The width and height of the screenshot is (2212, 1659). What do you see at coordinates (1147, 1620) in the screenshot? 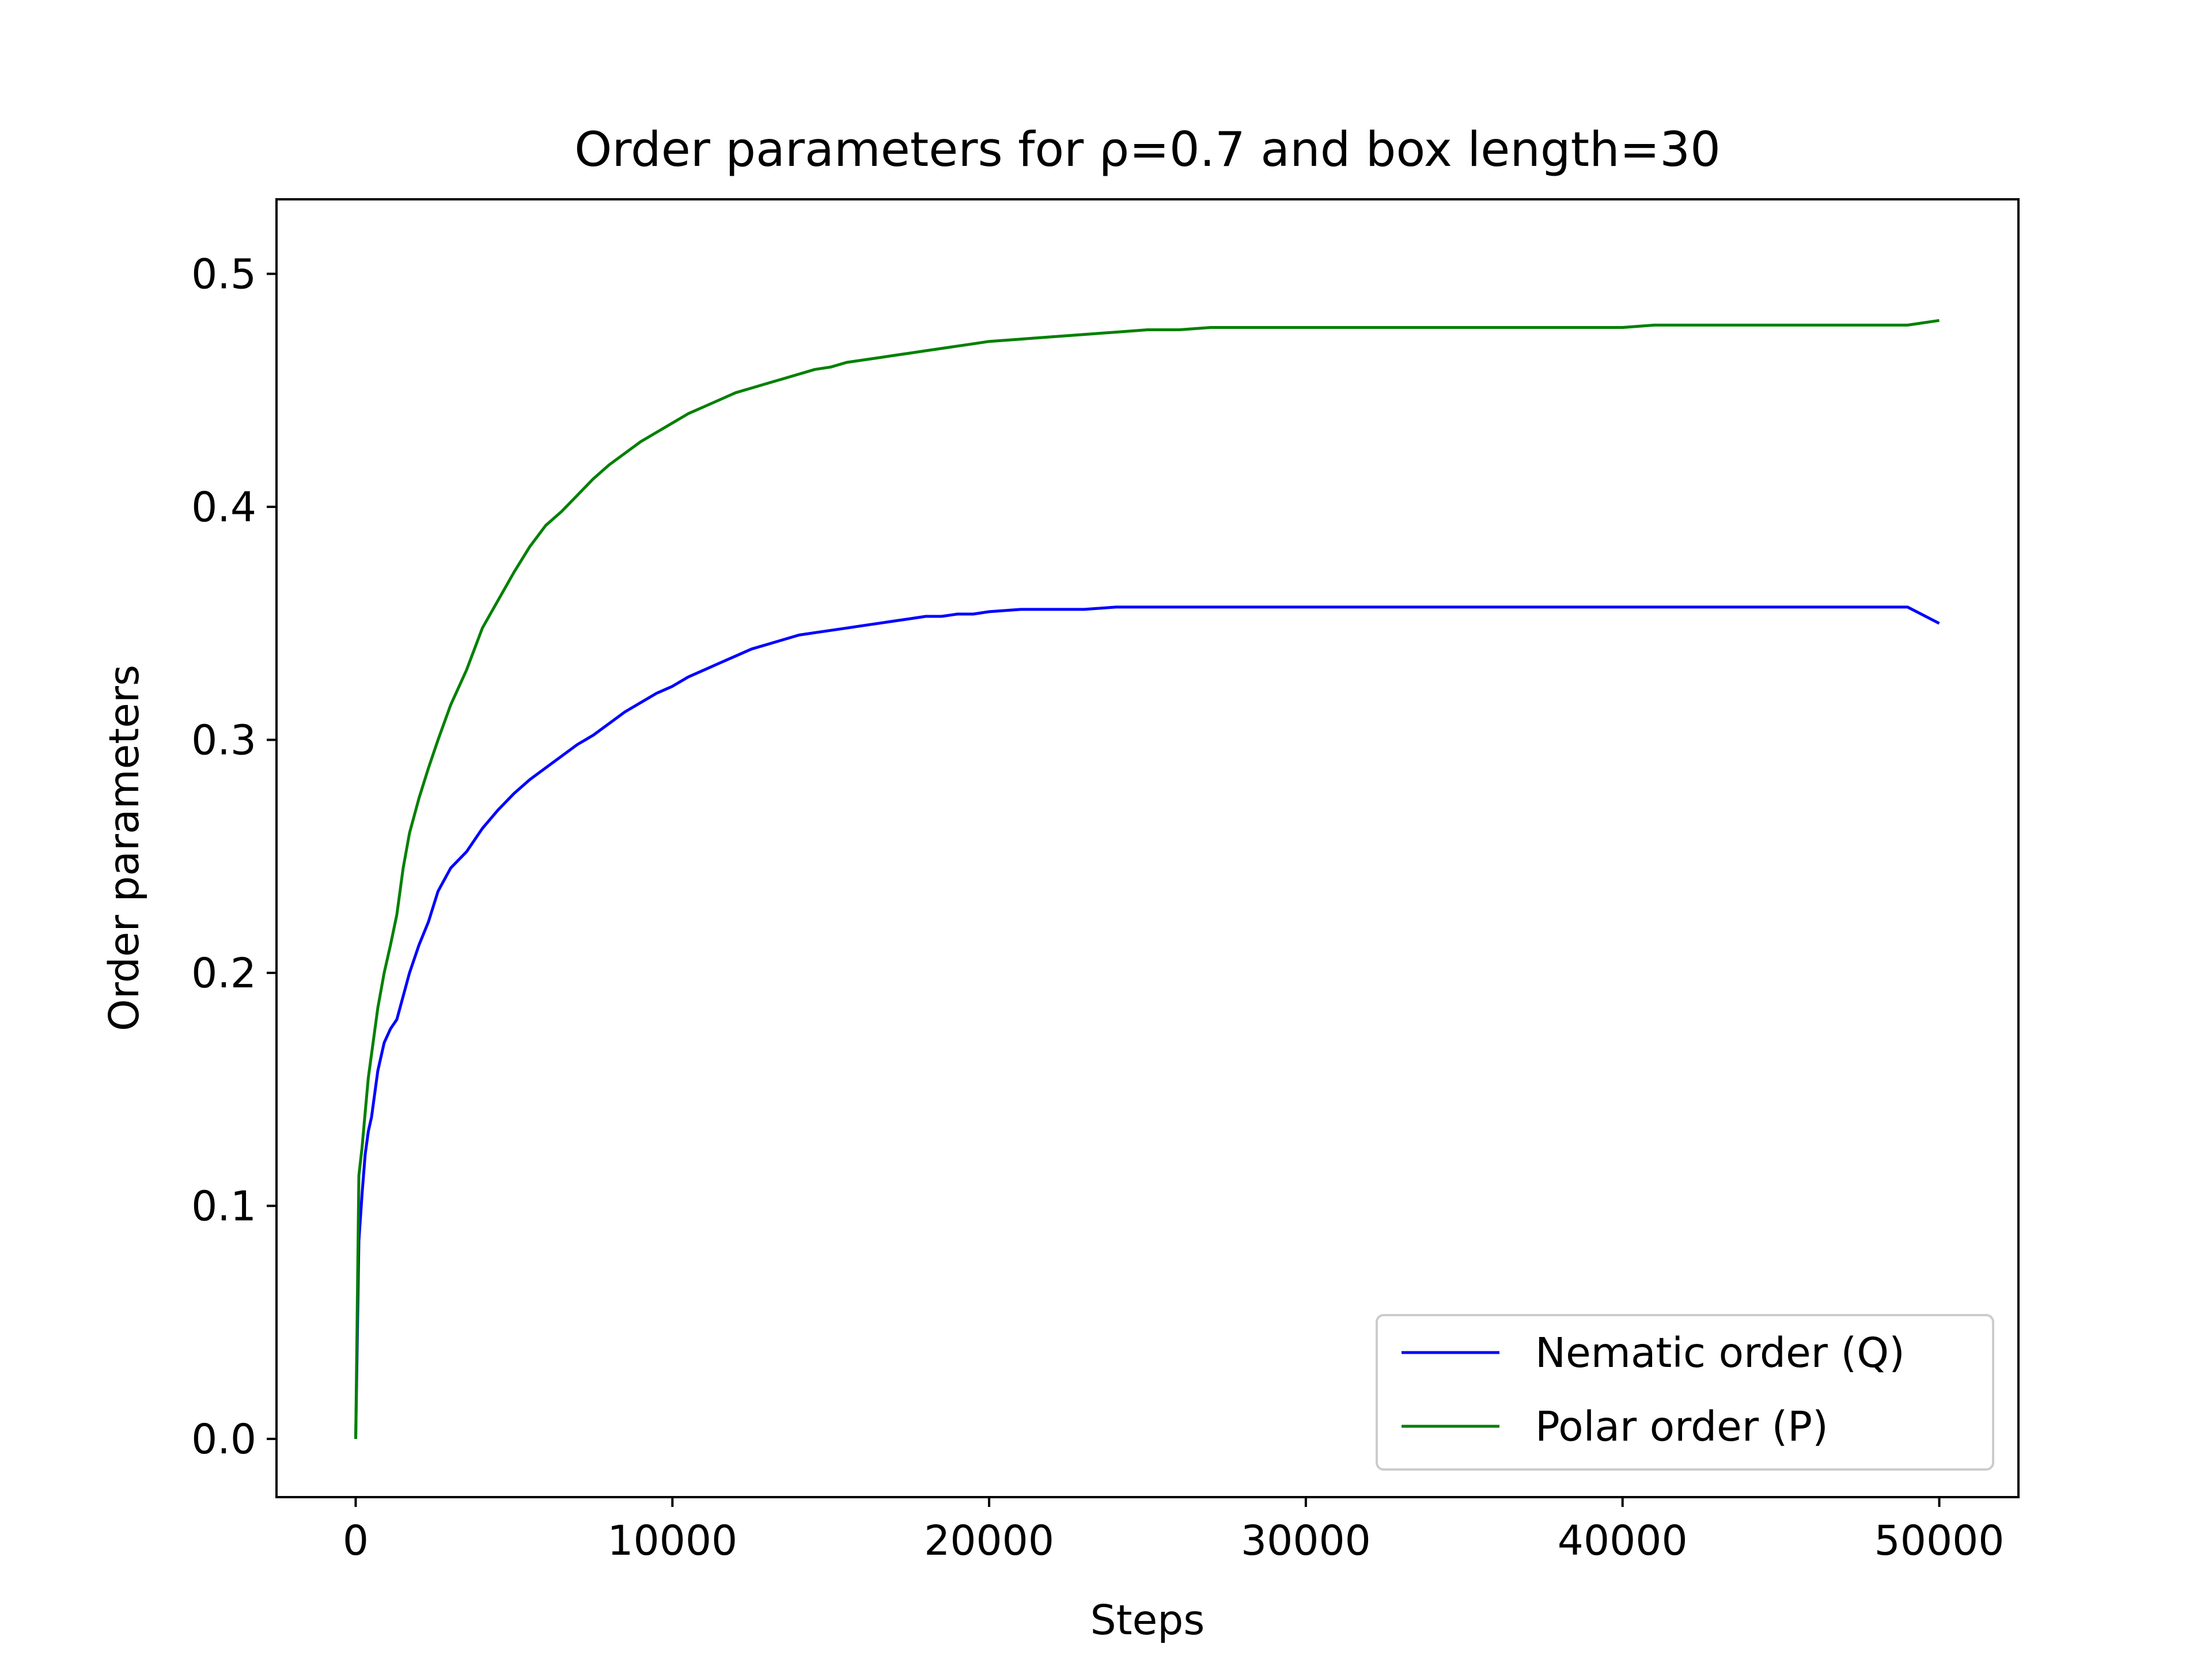
I see `x-axis-label: Steps` at bounding box center [1147, 1620].